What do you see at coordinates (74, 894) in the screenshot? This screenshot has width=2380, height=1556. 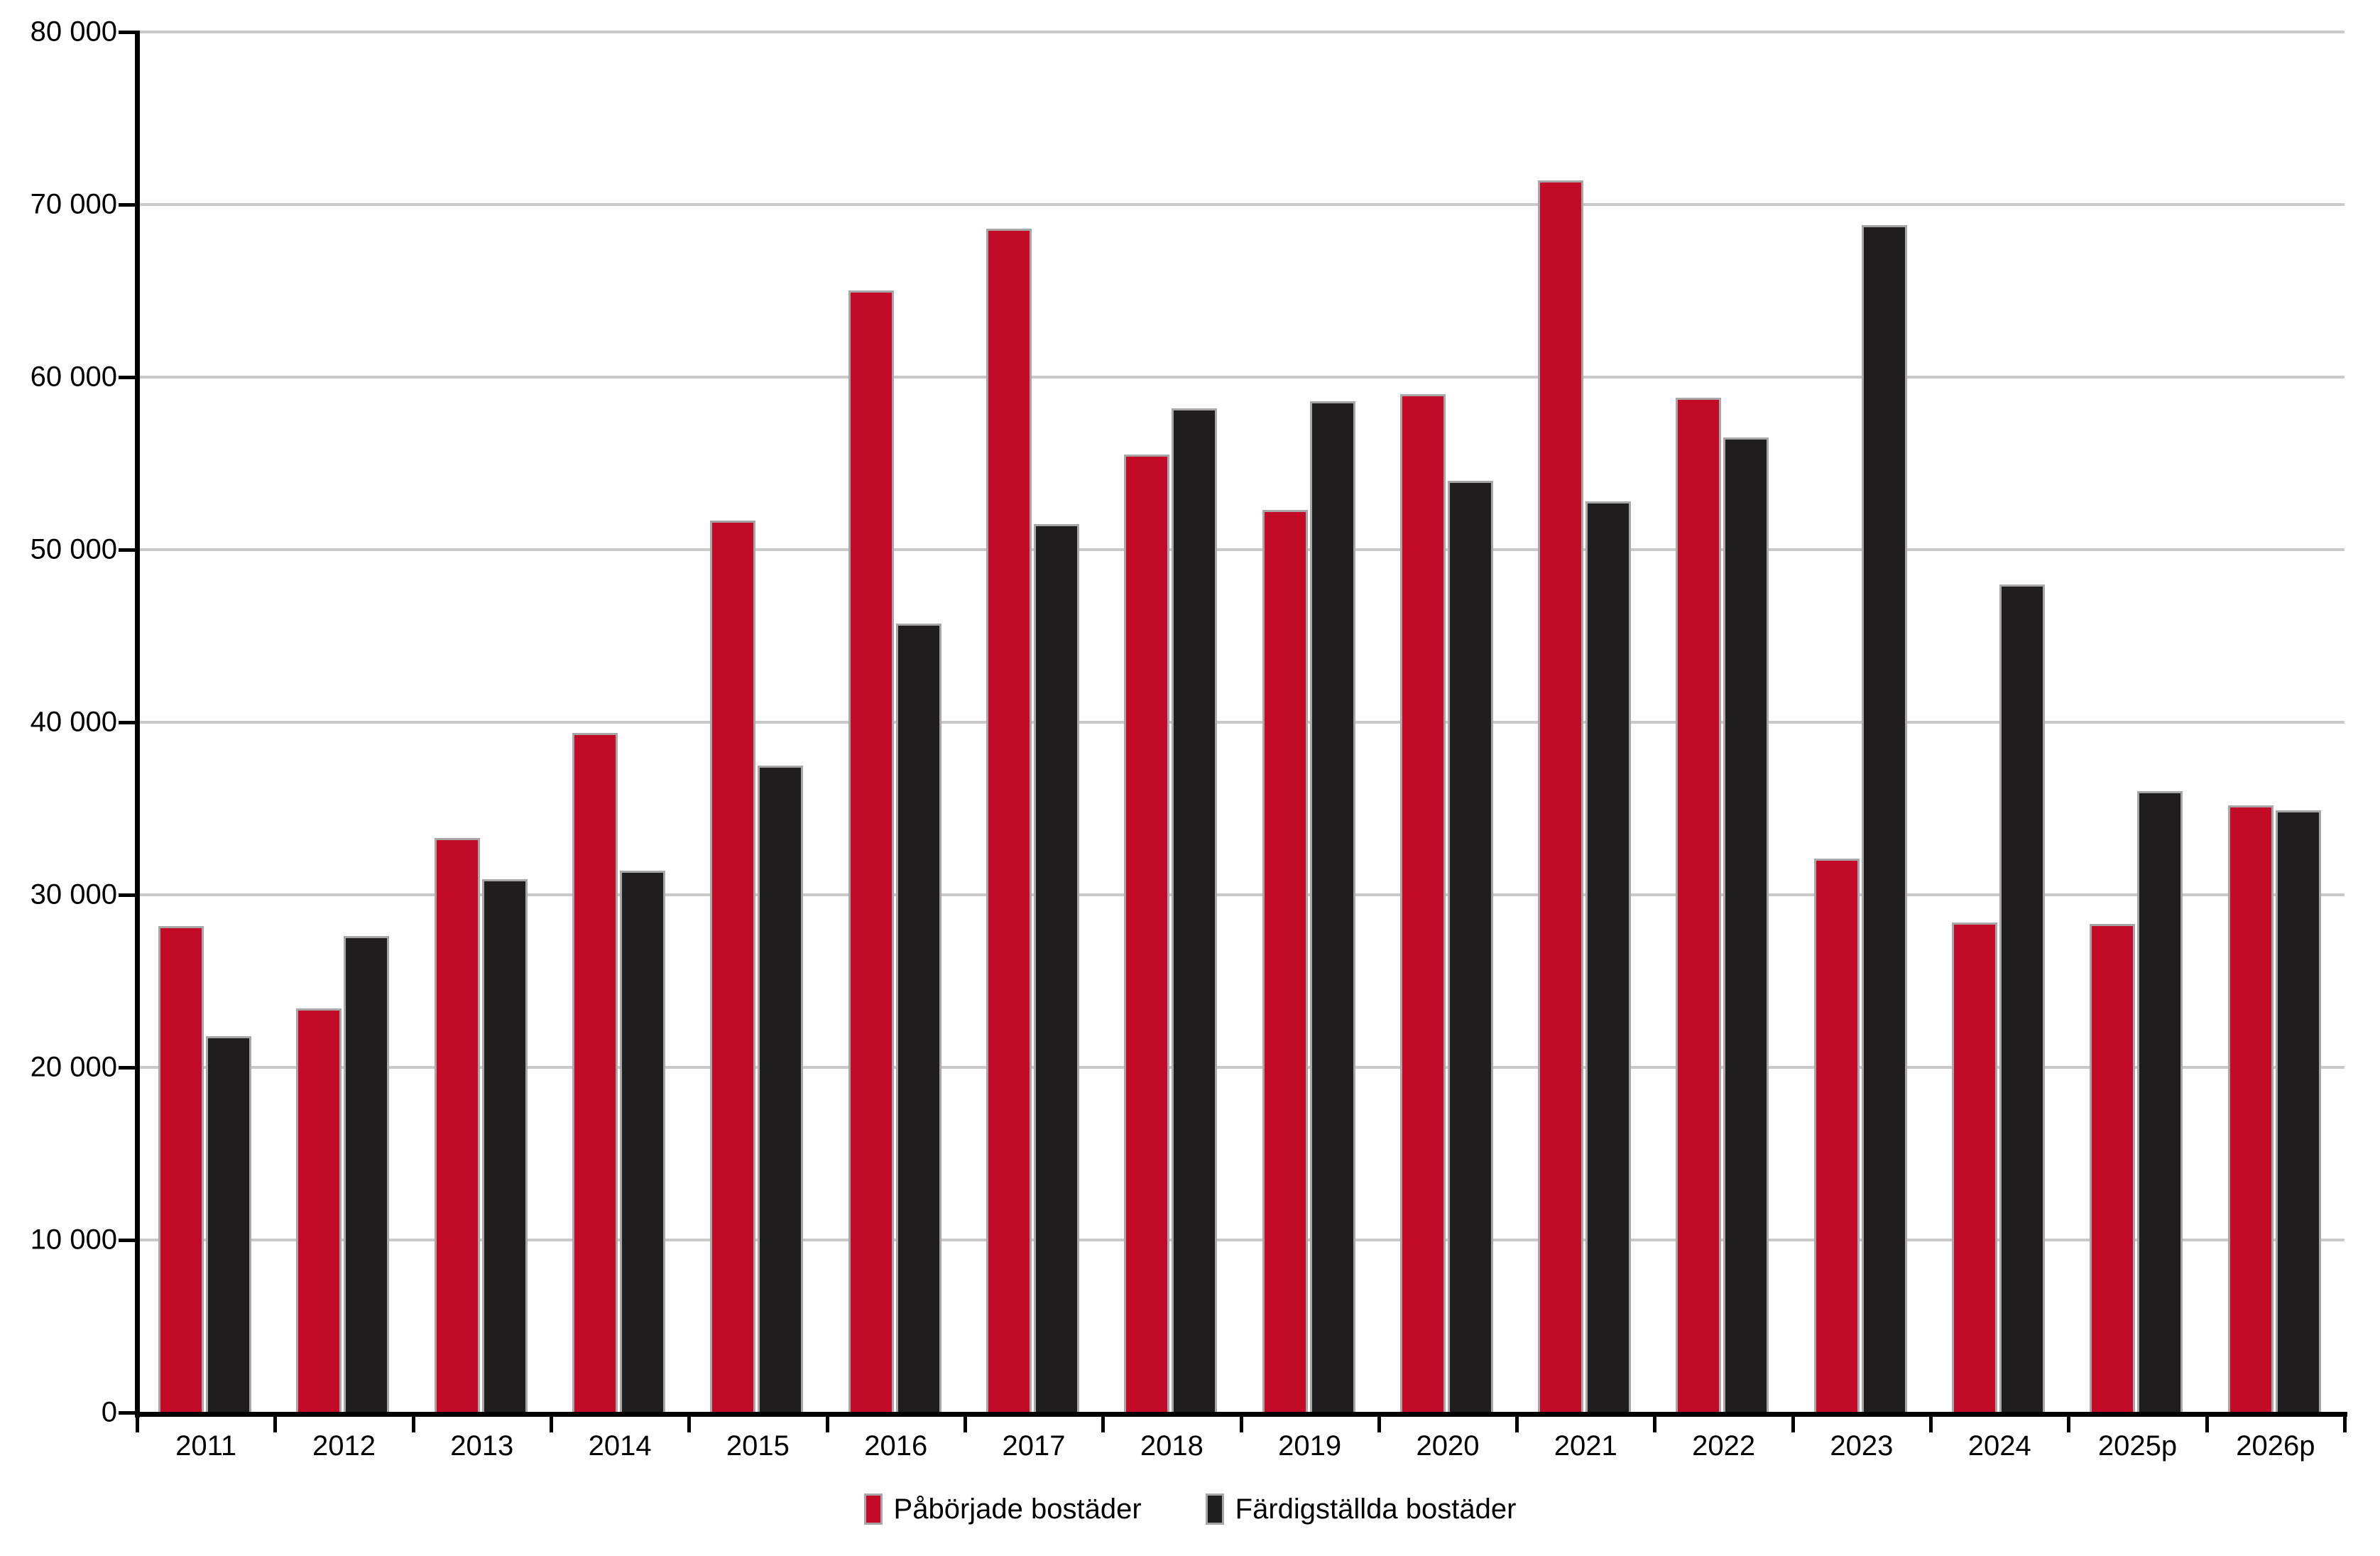 I see `y-axis-tick-label: 30 000` at bounding box center [74, 894].